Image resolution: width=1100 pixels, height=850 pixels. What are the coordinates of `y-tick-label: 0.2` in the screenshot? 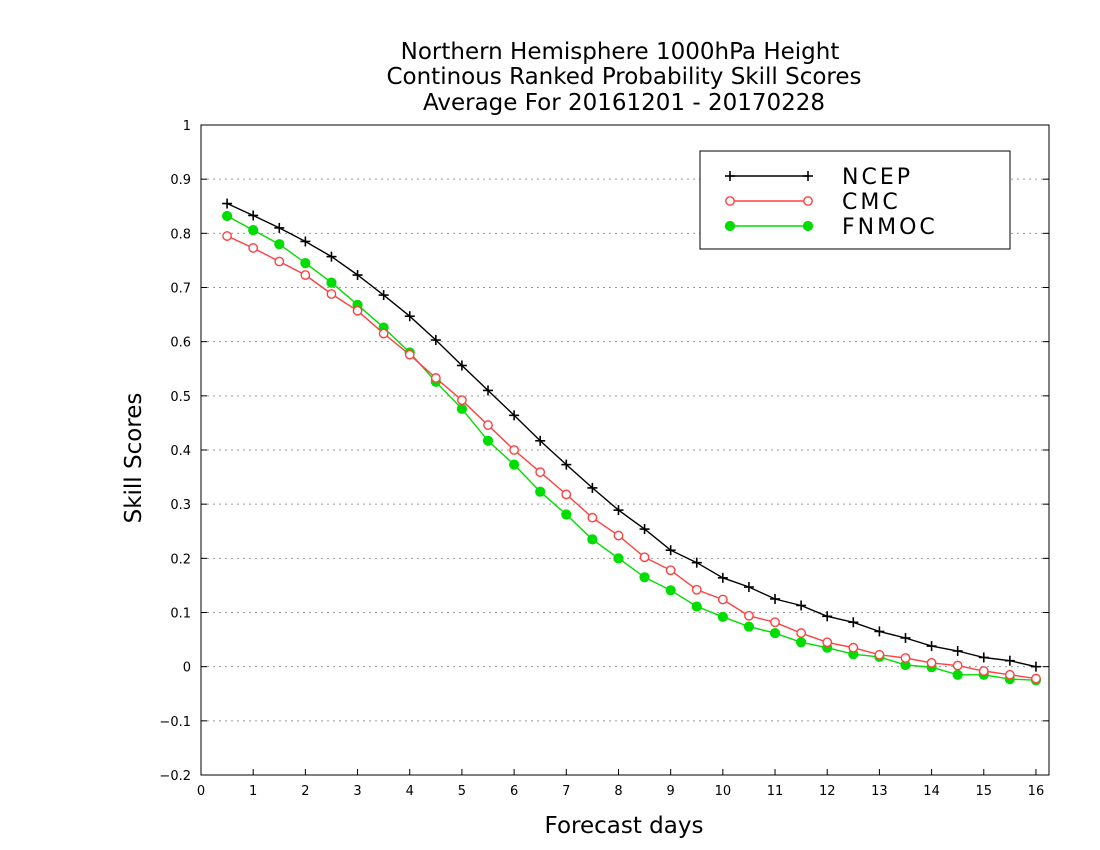 It's located at (180, 559).